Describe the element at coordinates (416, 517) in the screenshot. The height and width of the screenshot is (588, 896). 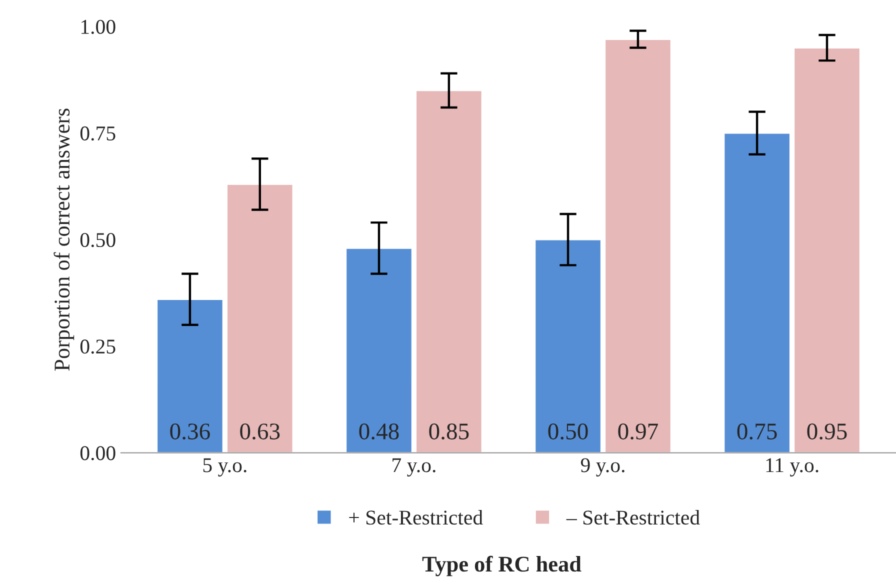
I see `legend-label: + Set-Restricted` at that location.